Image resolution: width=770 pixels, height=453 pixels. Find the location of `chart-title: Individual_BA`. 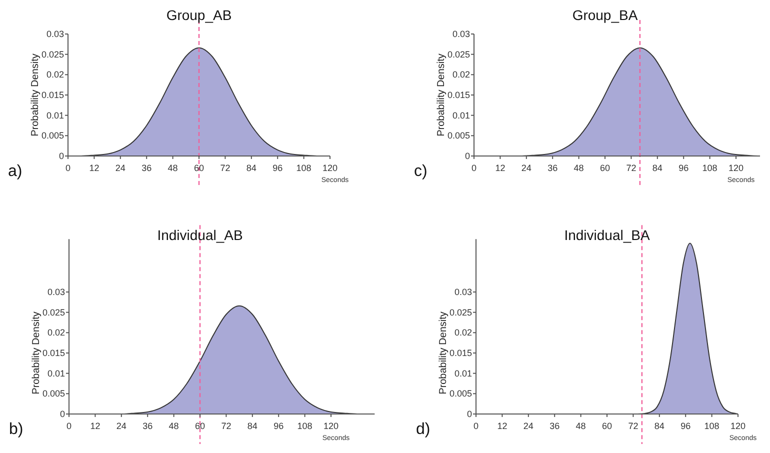

chart-title: Individual_BA is located at coordinates (607, 235).